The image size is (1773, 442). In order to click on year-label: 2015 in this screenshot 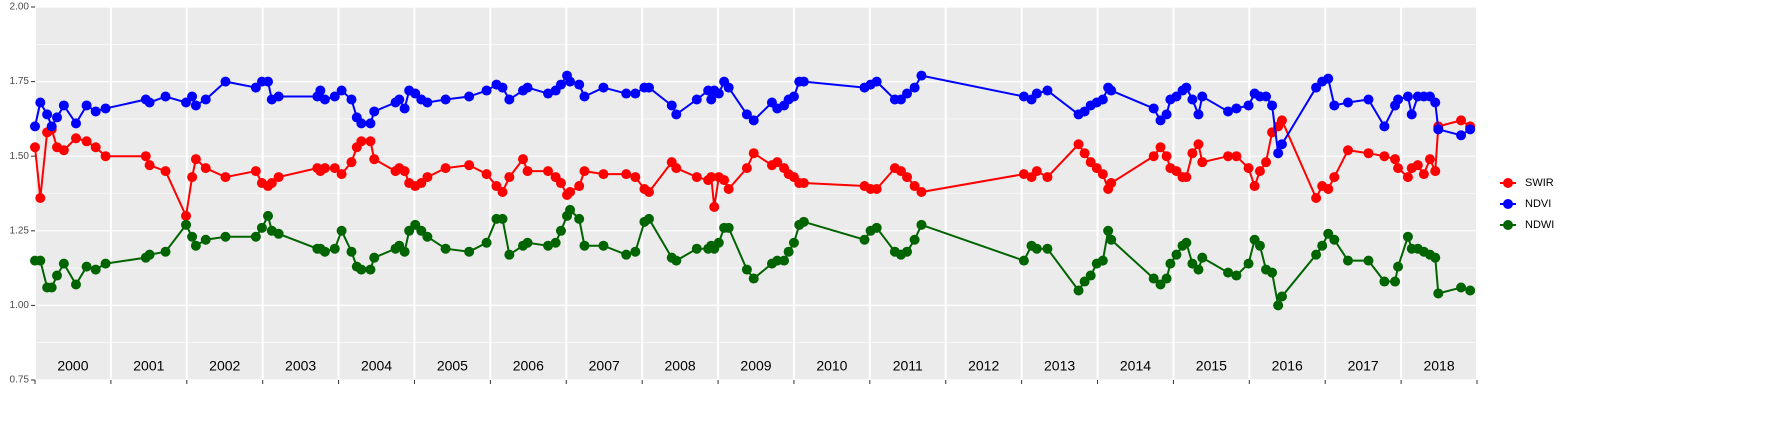, I will do `click(1211, 366)`.